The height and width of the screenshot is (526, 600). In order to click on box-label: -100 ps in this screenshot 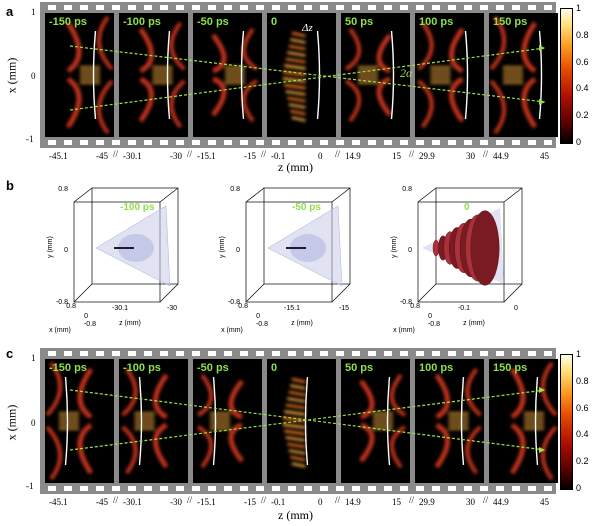, I will do `click(137, 207)`.